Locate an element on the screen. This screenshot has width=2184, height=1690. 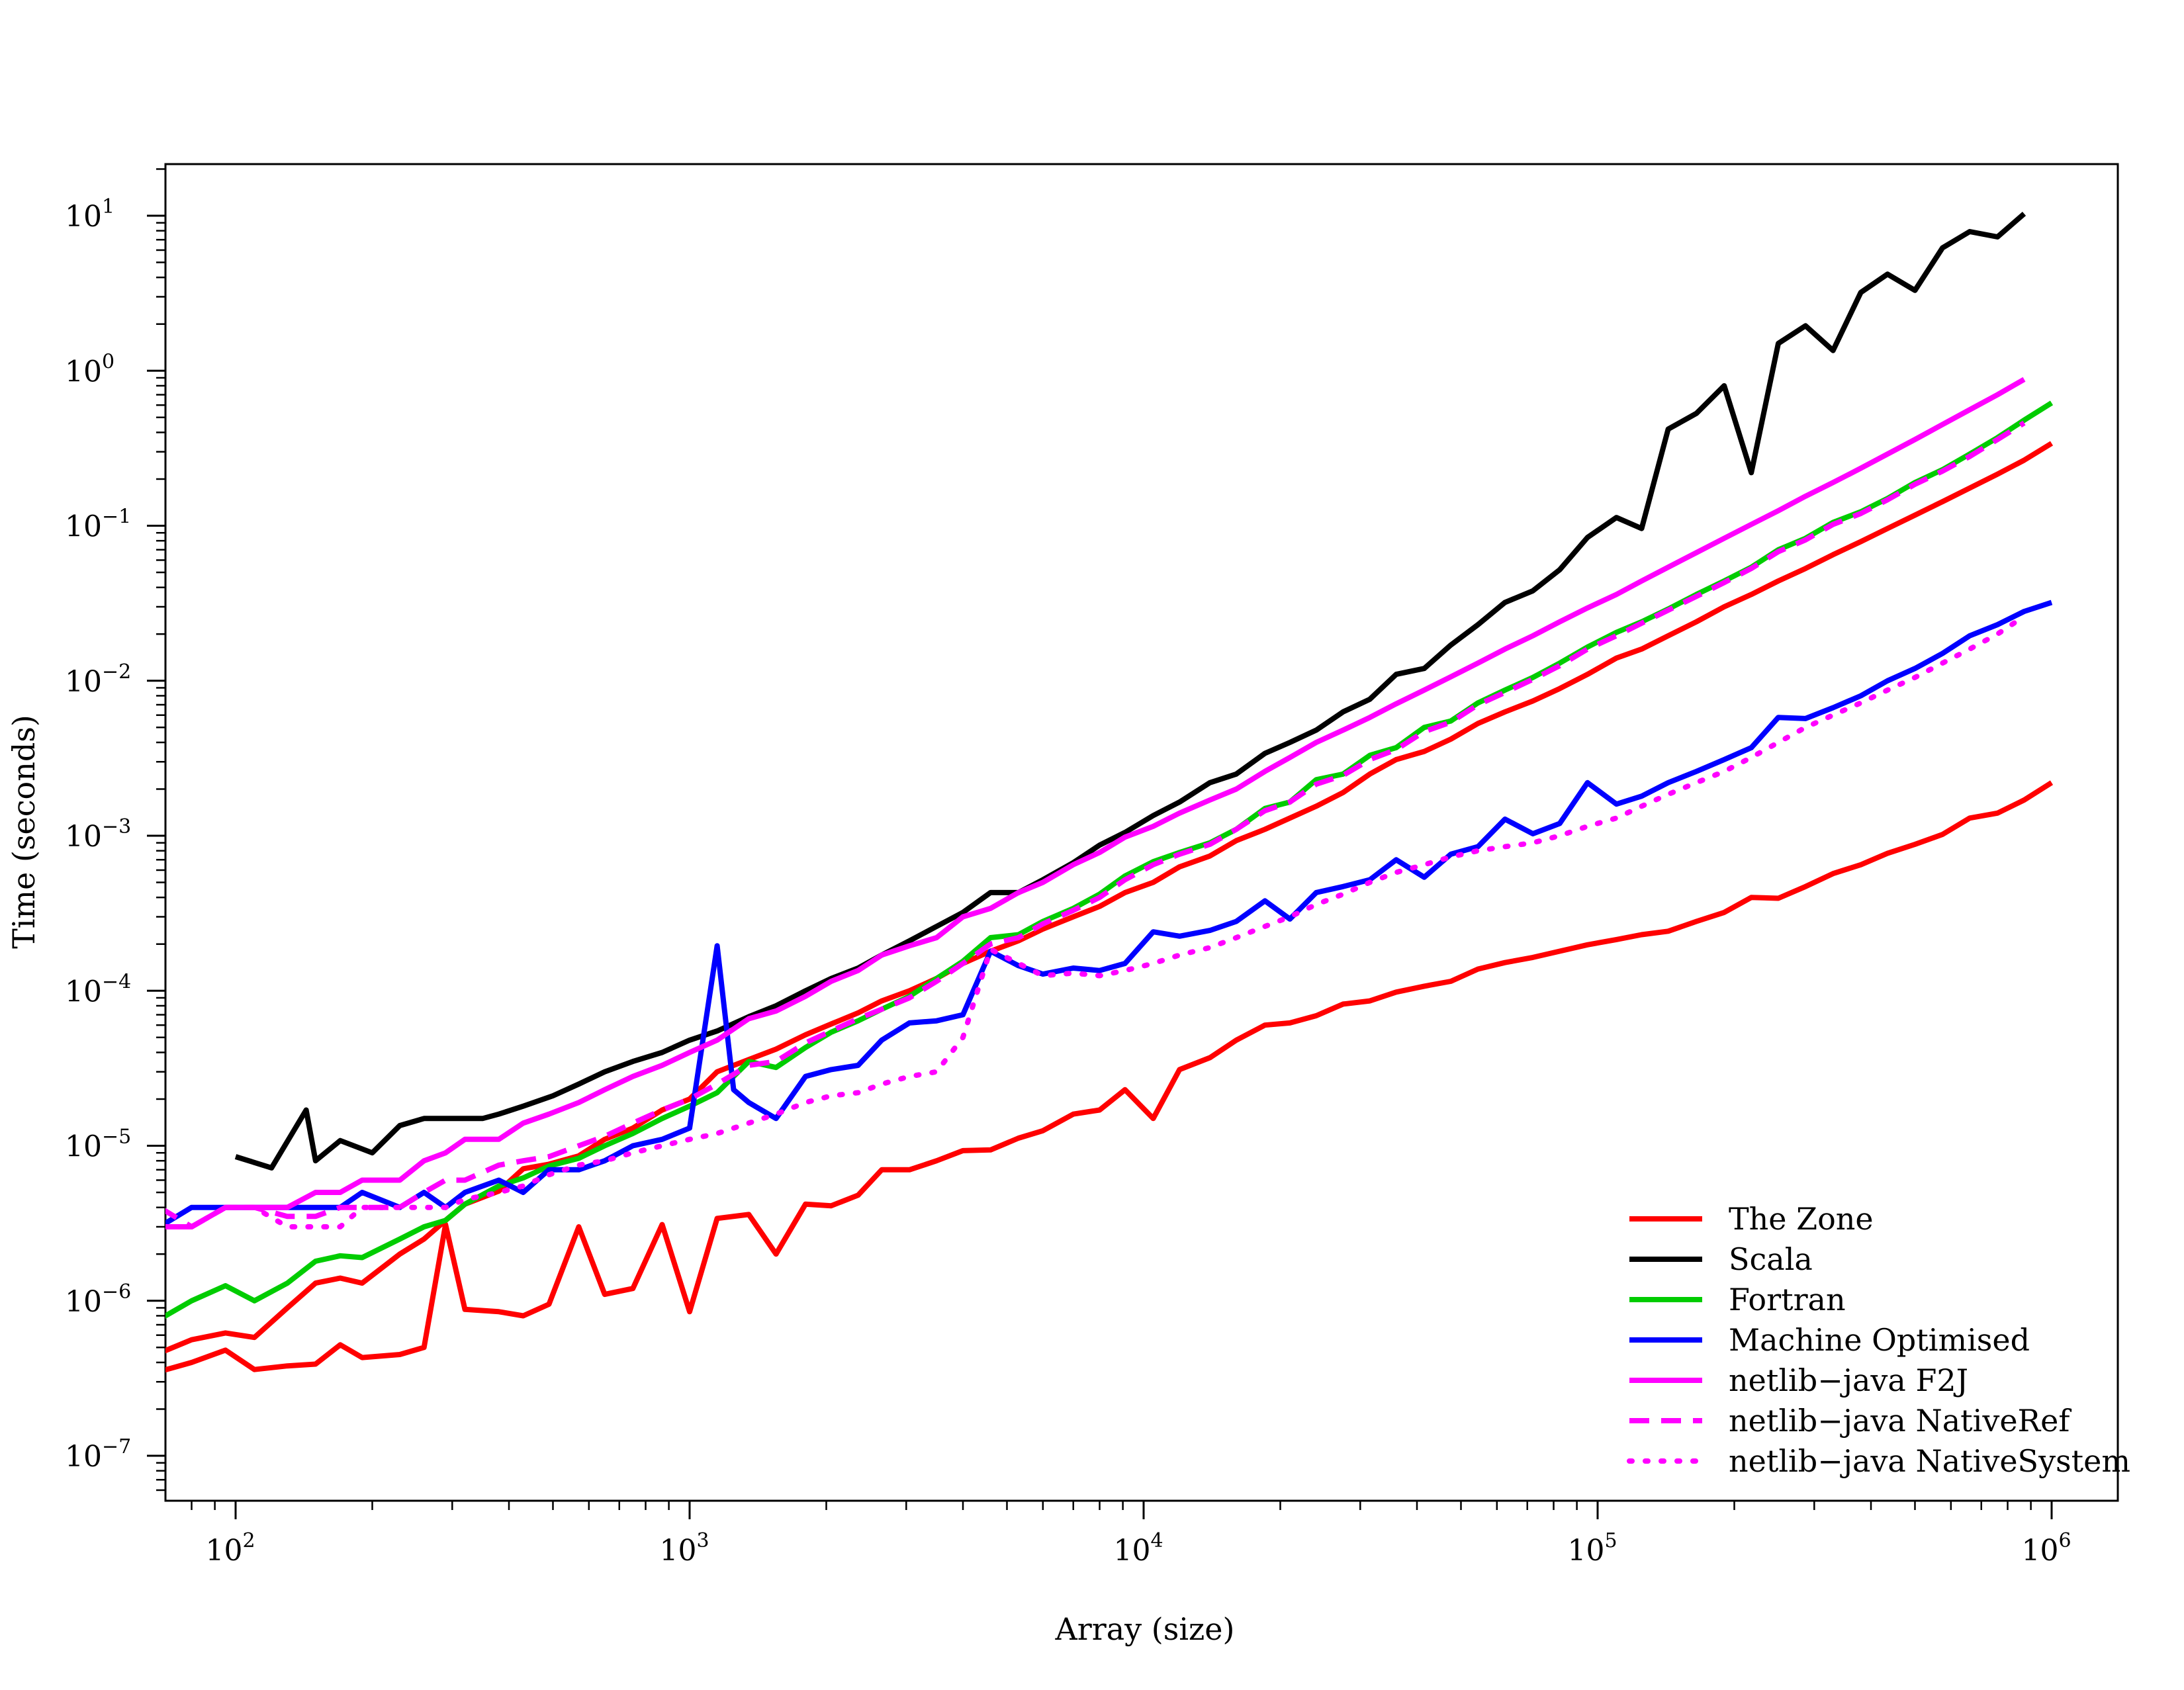
y-tick-label: 10⁻⁷ is located at coordinates (98, 1454).